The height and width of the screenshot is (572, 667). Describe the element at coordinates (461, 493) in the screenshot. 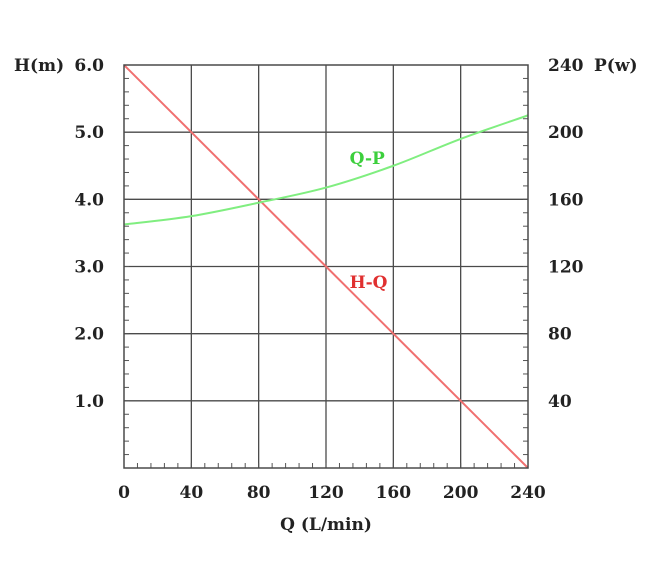

I see `x-tick-label: 200` at that location.